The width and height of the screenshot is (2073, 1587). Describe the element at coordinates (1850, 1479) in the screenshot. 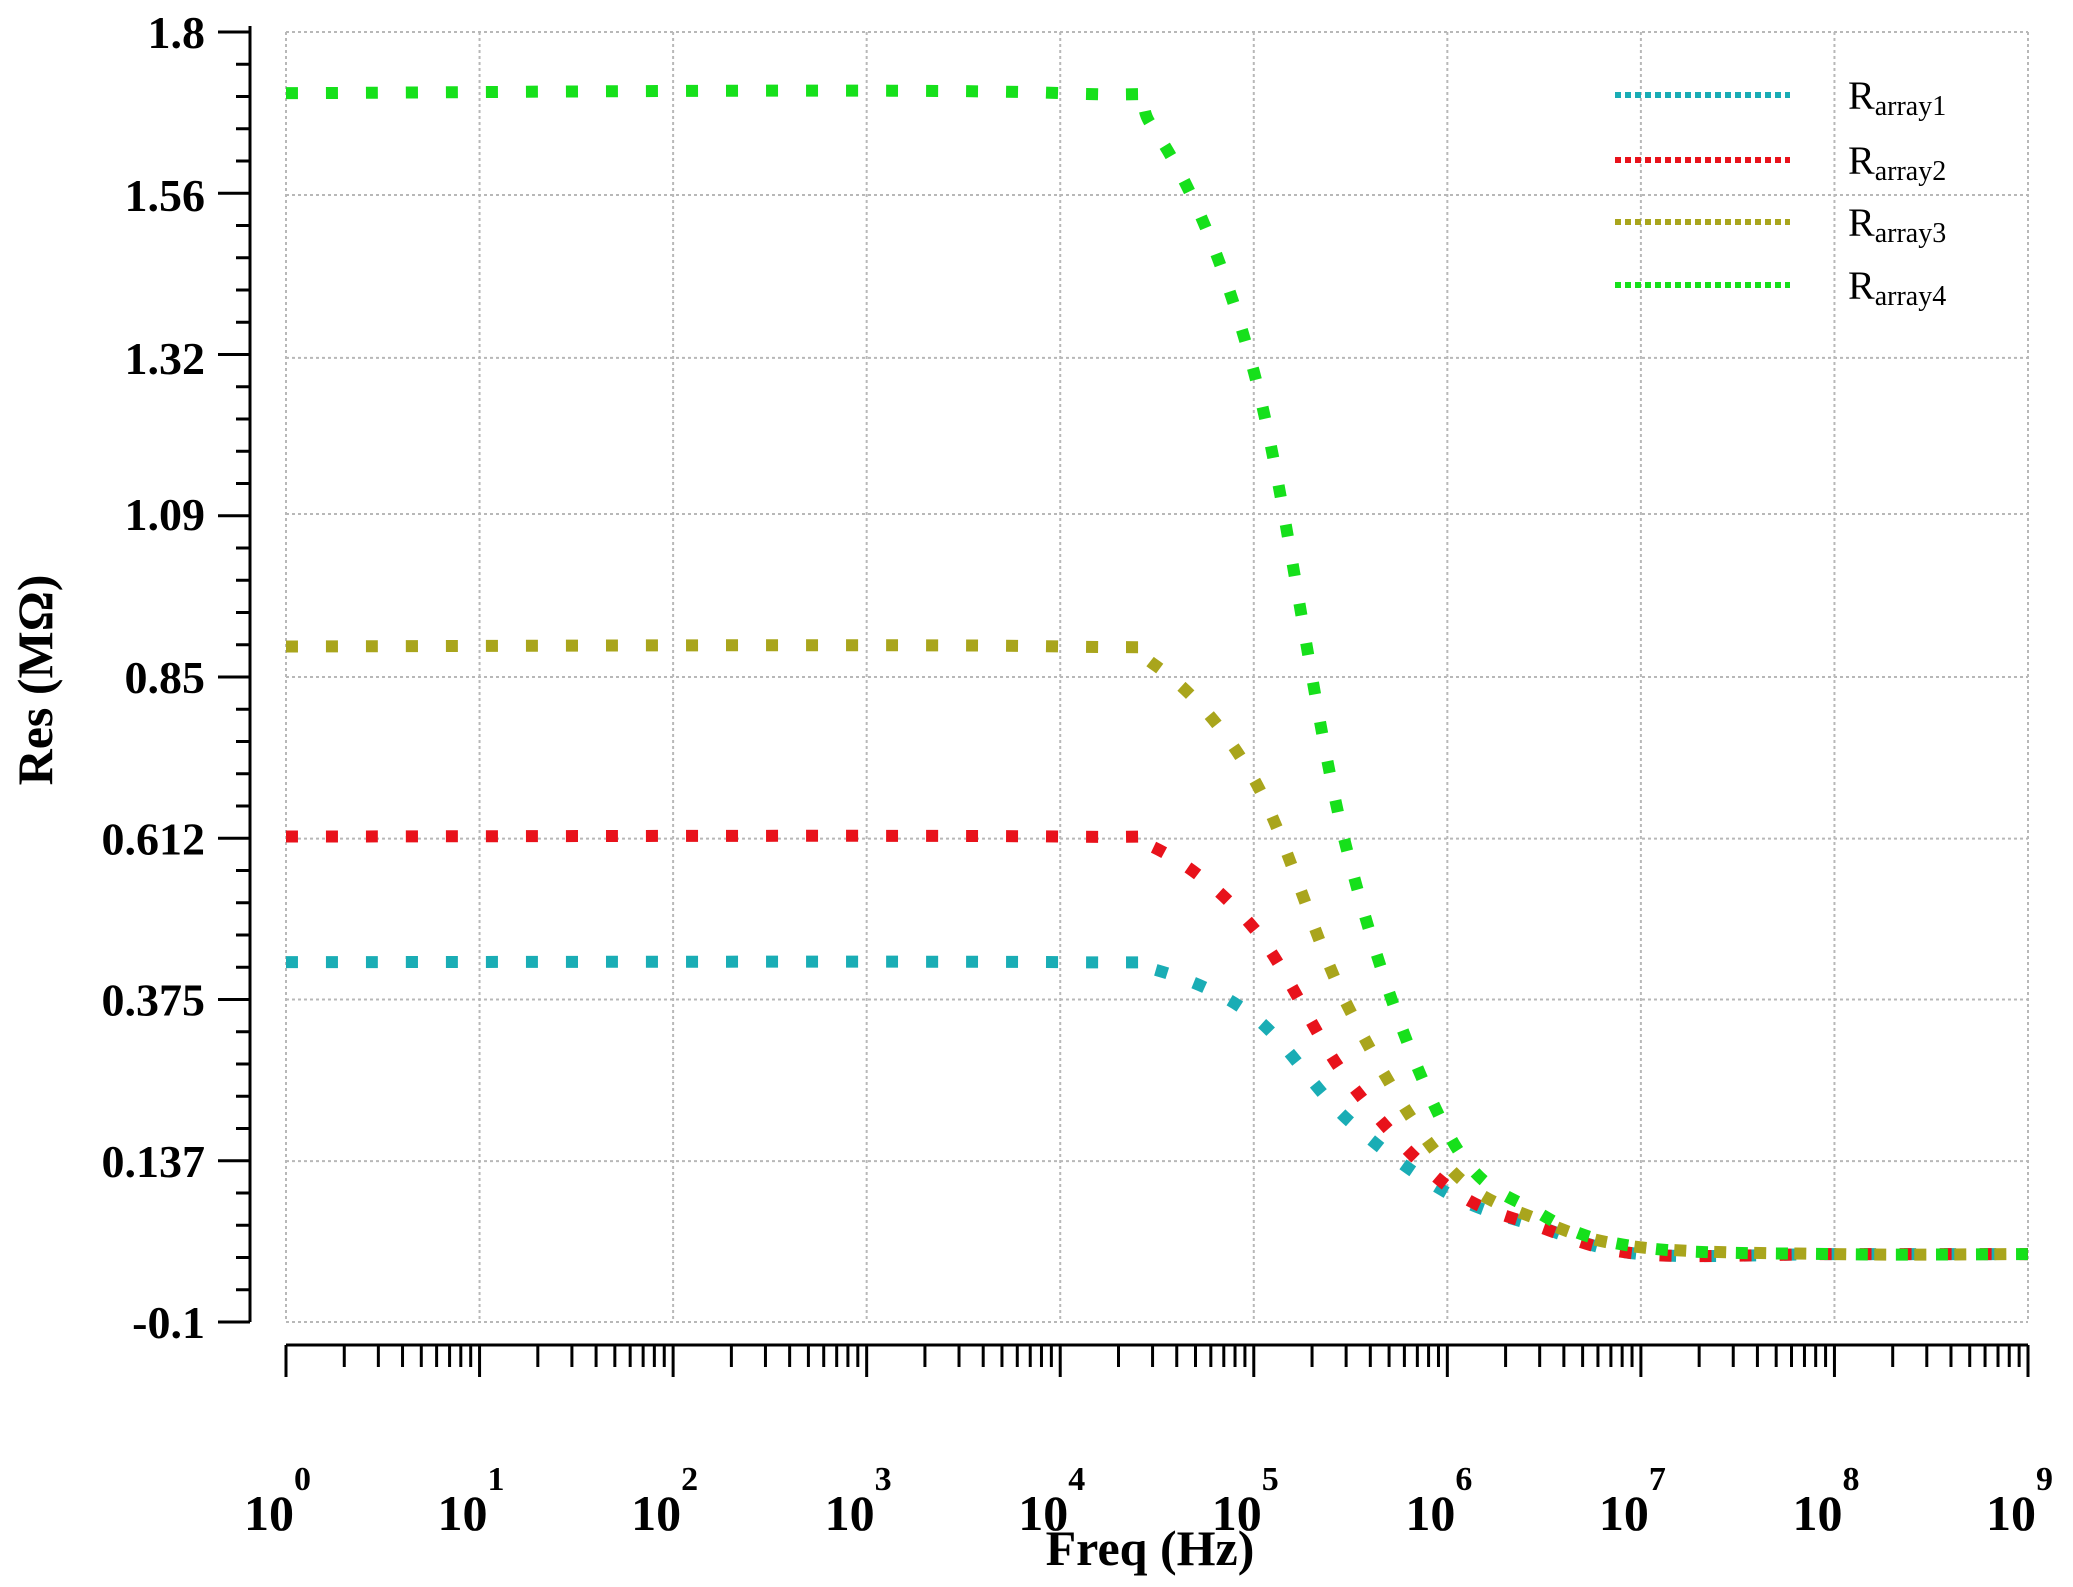

I see `x-tick-exponent: 8` at that location.